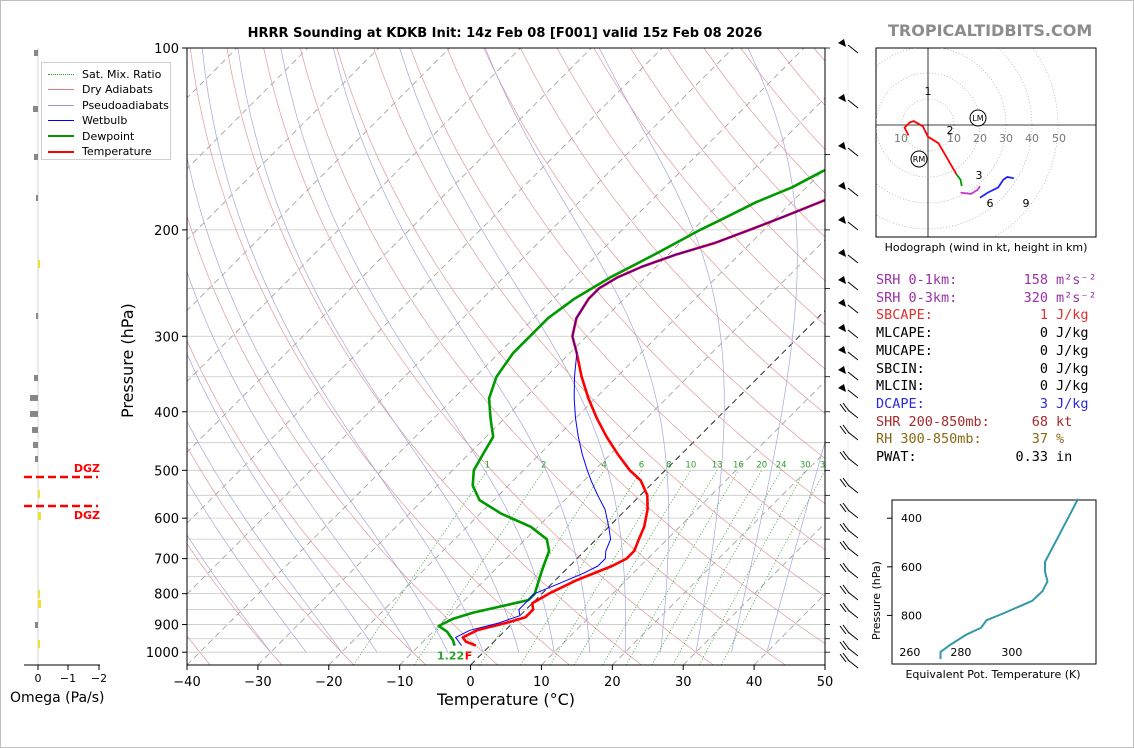 This screenshot has height=748, width=1134. Describe the element at coordinates (166, 337) in the screenshot. I see `y-tick-label: 300` at that location.